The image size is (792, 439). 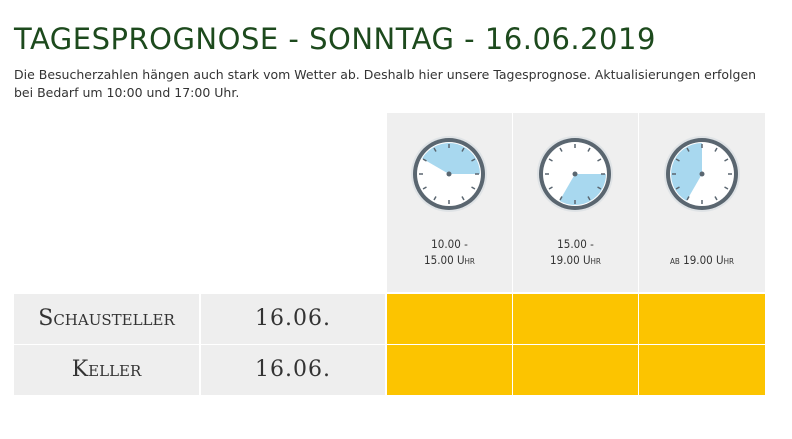 I want to click on slot-header-2: 15.00 - 19.00 Uhr, so click(x=575, y=202).